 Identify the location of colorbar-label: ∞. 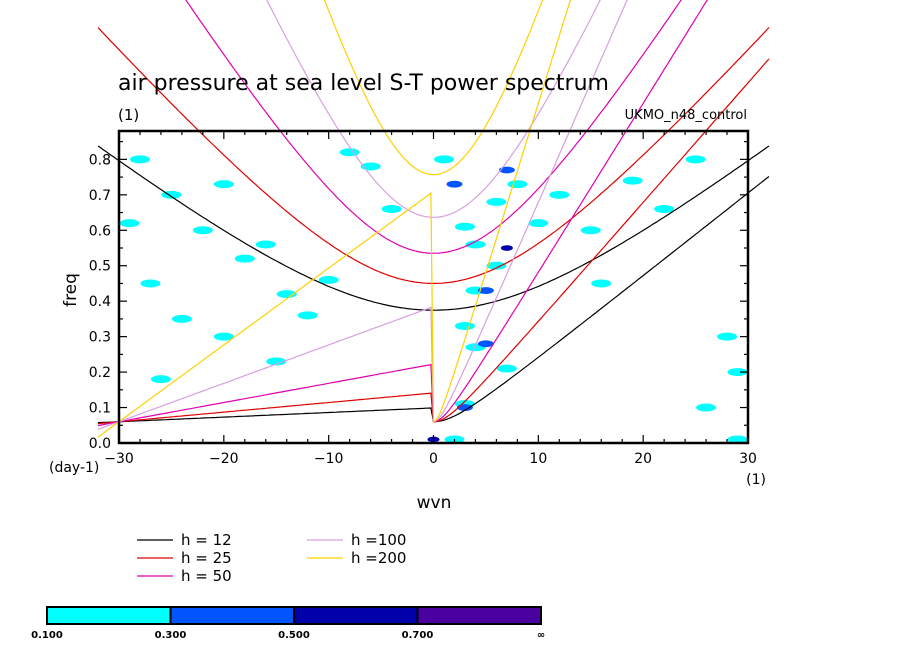
(541, 635).